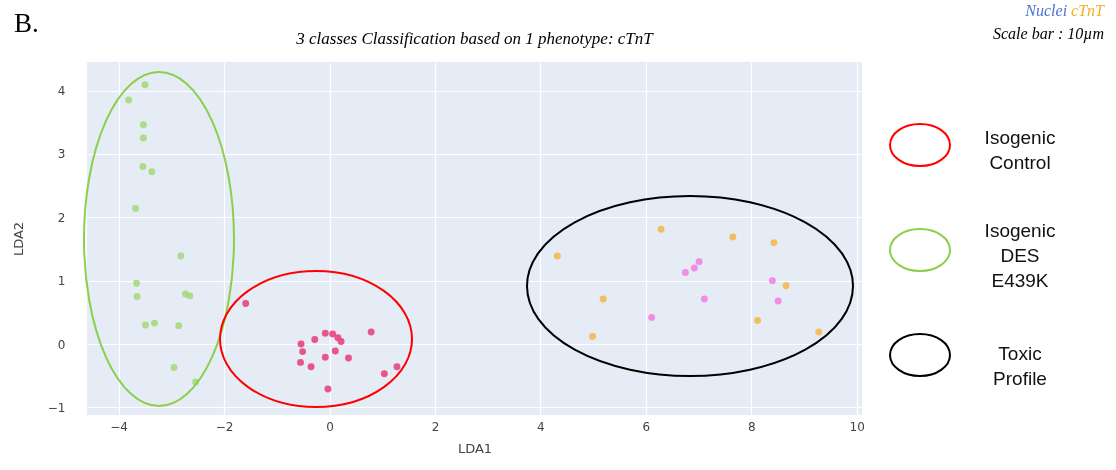  Describe the element at coordinates (61, 154) in the screenshot. I see `y-tick-label: 3` at that location.